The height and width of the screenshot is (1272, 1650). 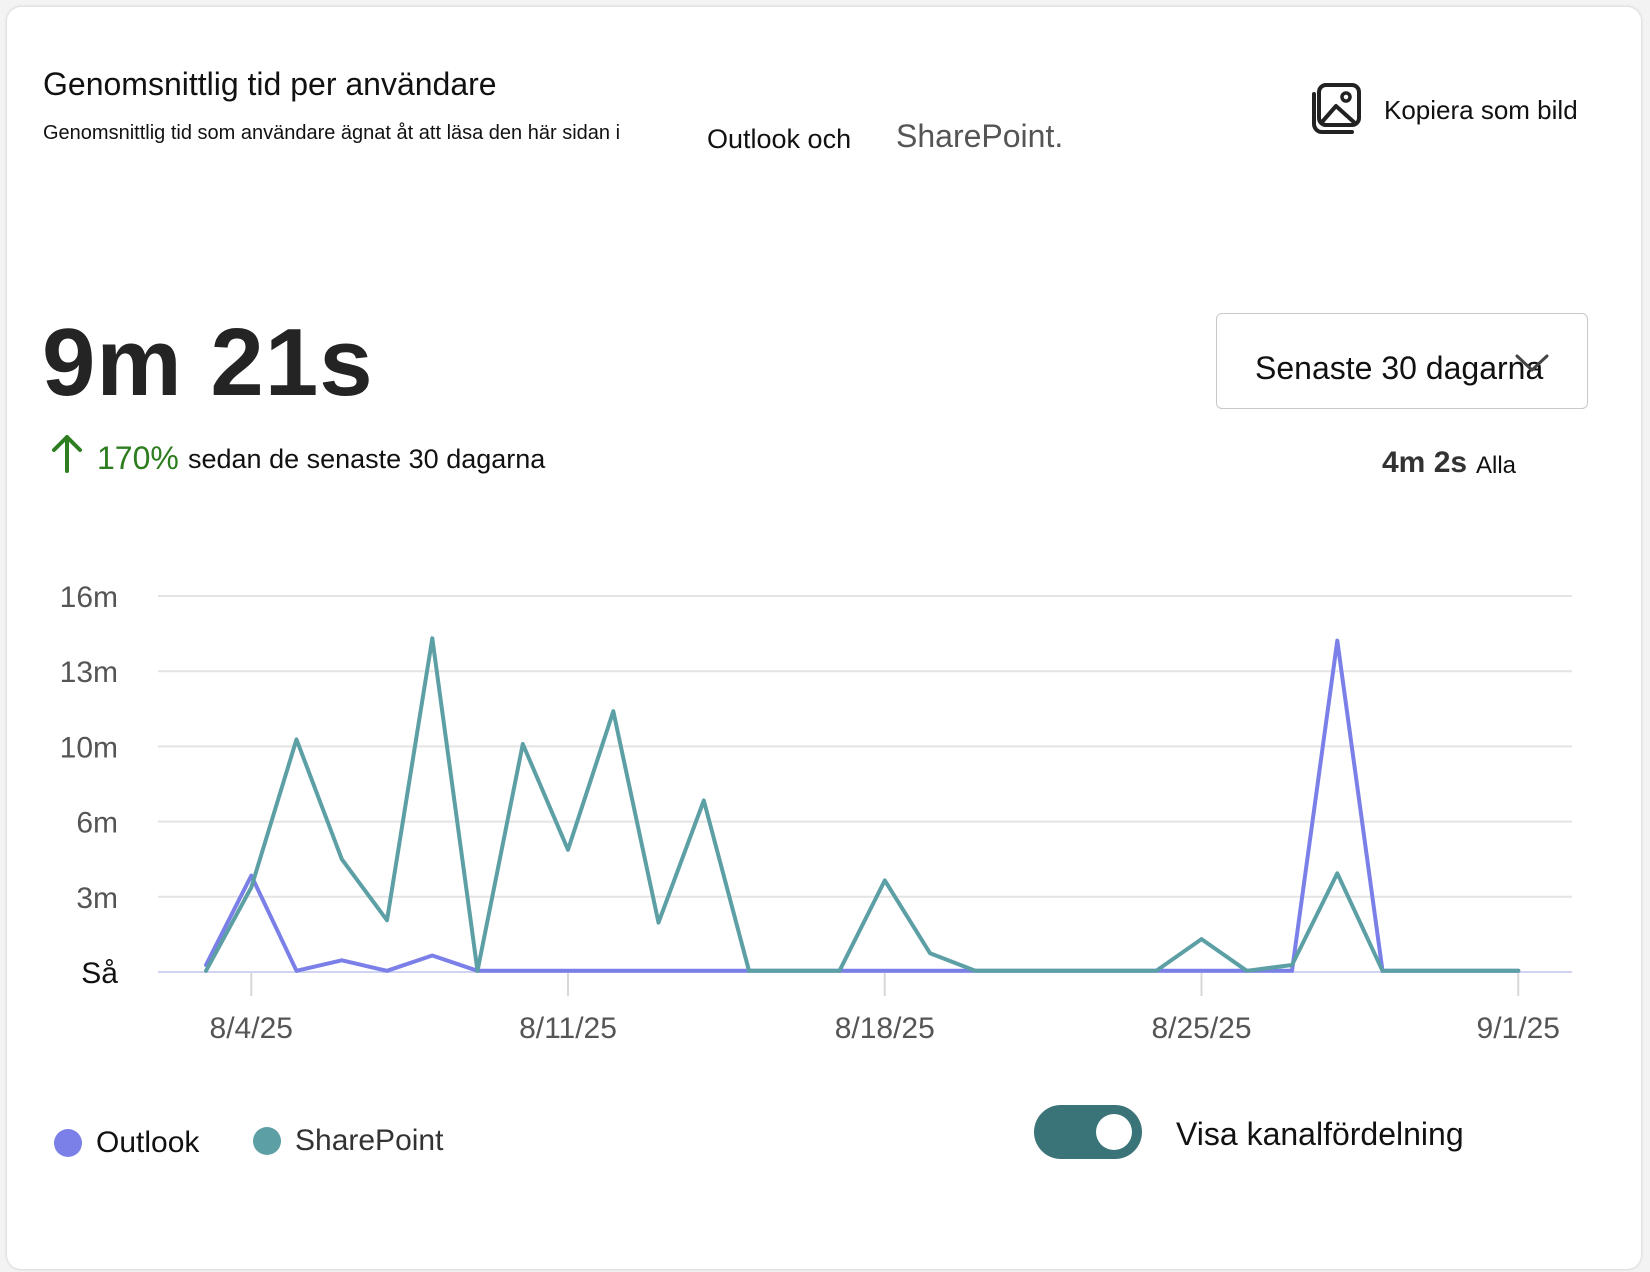 I want to click on y-tick-label: 10m, so click(x=89, y=747).